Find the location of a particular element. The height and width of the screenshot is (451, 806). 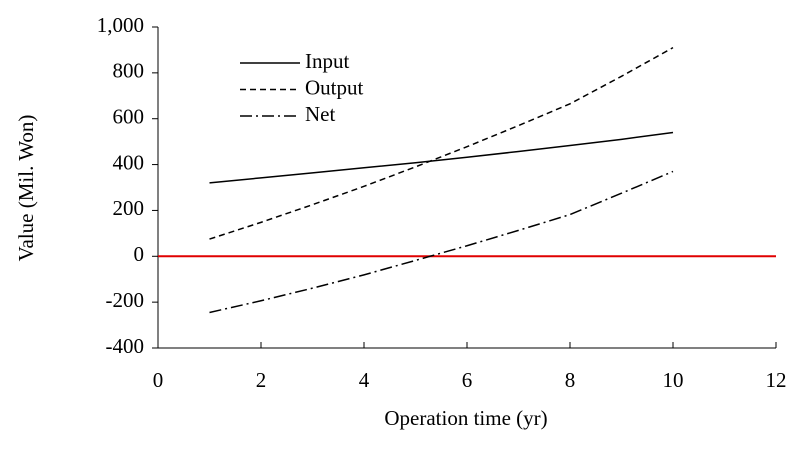

y-tick-label: 200 is located at coordinates (129, 208).